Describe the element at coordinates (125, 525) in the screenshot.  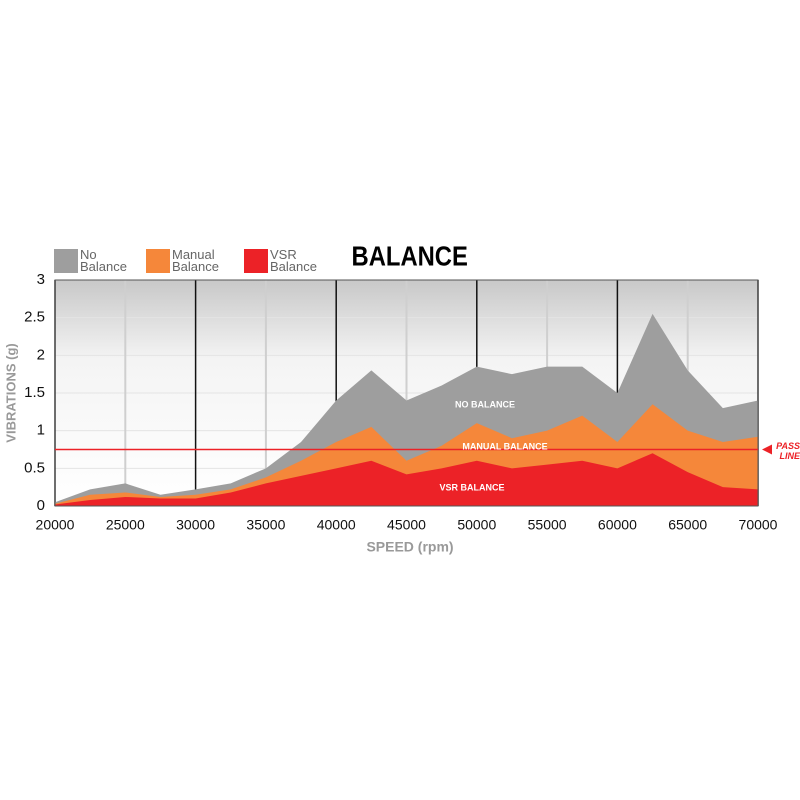
I see `x-tick-label: 25000` at that location.